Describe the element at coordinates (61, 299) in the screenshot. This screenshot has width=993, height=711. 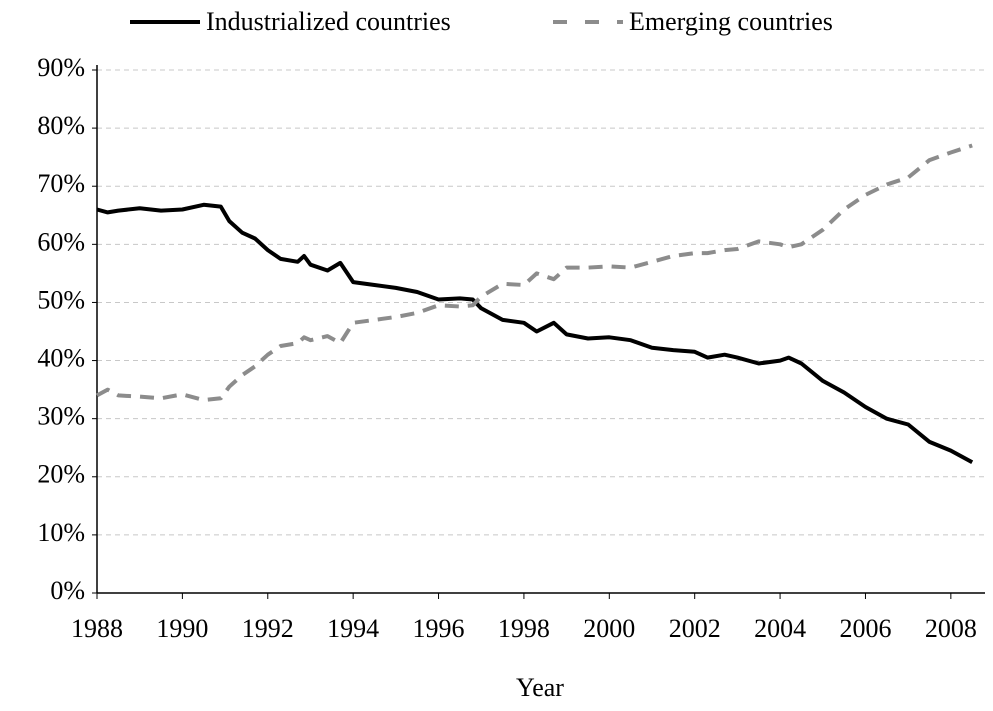
I see `y-tick-label: 50%` at that location.